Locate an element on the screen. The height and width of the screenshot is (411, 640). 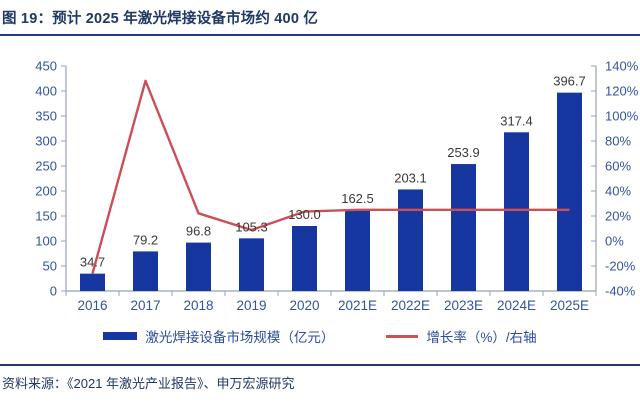
legend-item-market-size: 激光焊接设备市场规模（亿元） is located at coordinates (218, 336).